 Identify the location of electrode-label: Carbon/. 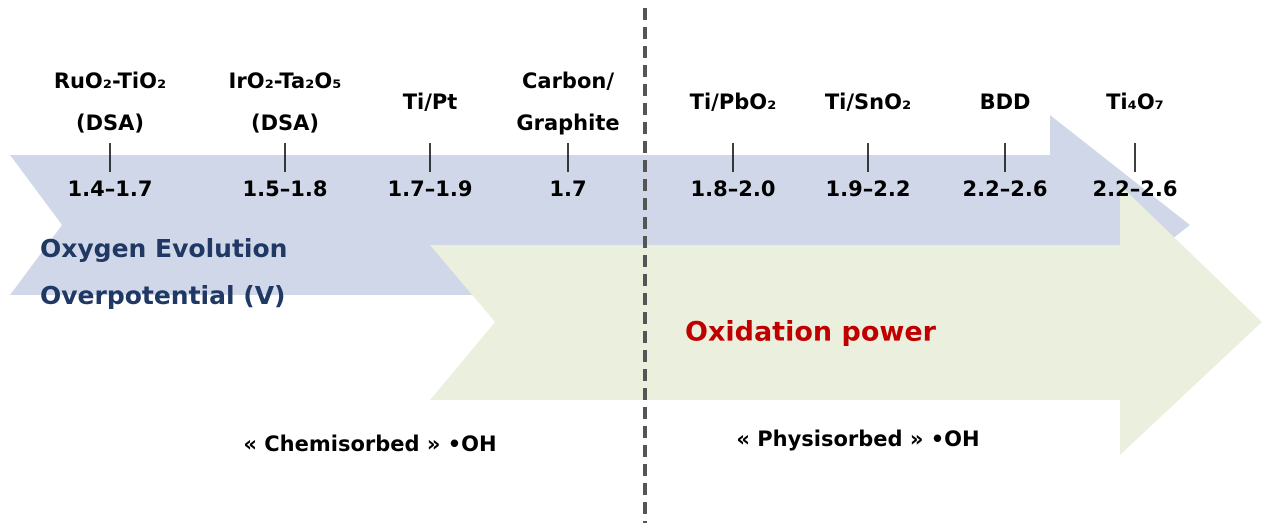
(568, 81).